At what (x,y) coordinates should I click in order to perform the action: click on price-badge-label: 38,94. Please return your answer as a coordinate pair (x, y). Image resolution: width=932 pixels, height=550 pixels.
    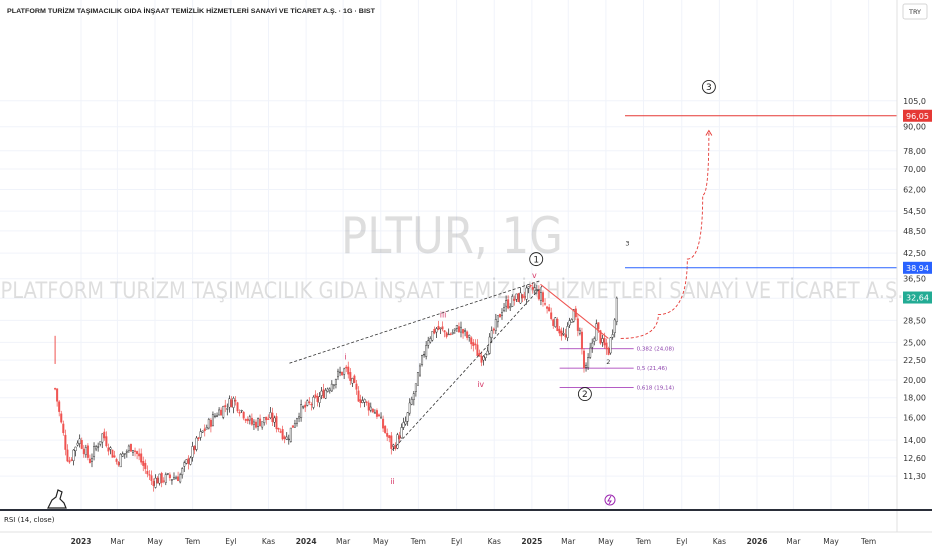
    Looking at the image, I should click on (917, 268).